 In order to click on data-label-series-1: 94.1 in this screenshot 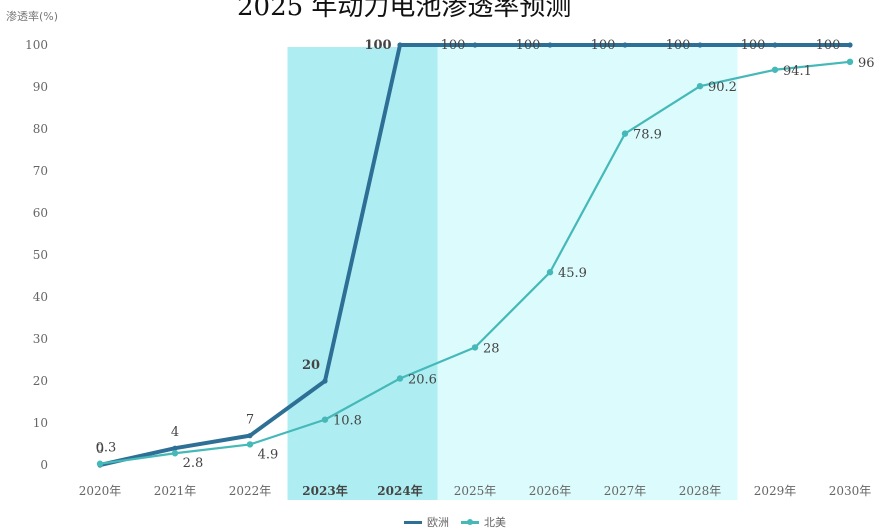, I will do `click(797, 71)`.